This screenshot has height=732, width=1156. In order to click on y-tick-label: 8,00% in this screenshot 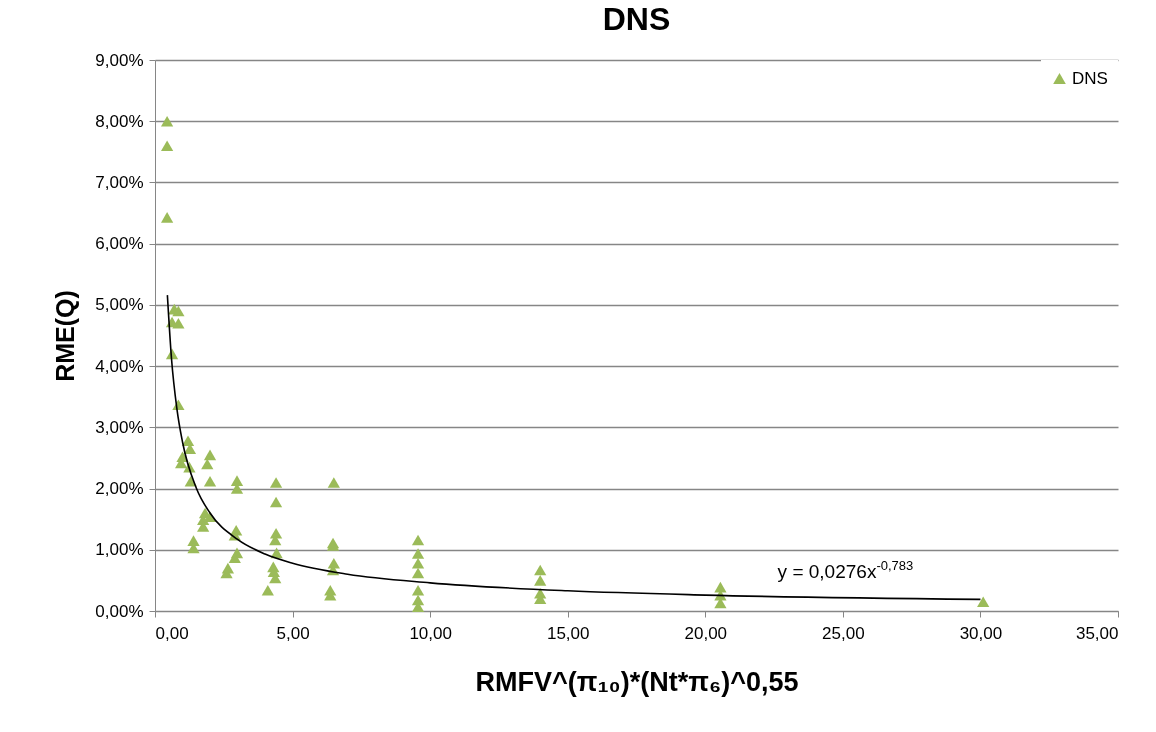, I will do `click(119, 121)`.